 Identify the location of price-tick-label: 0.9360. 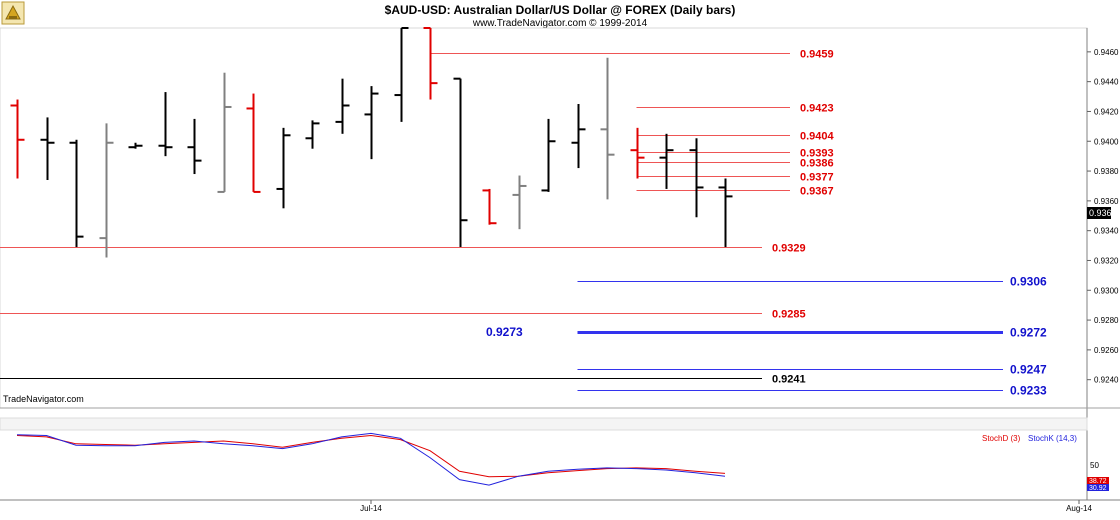
(1106, 201).